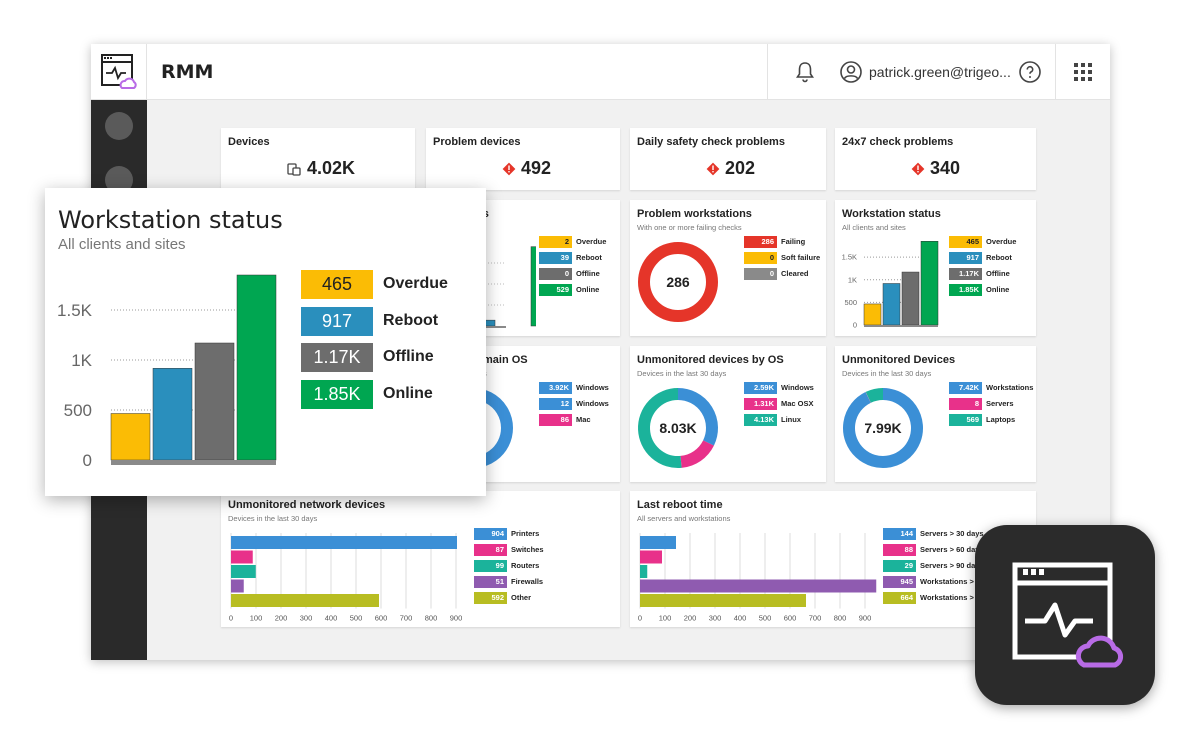  I want to click on x-tick-label: 300, so click(715, 618).